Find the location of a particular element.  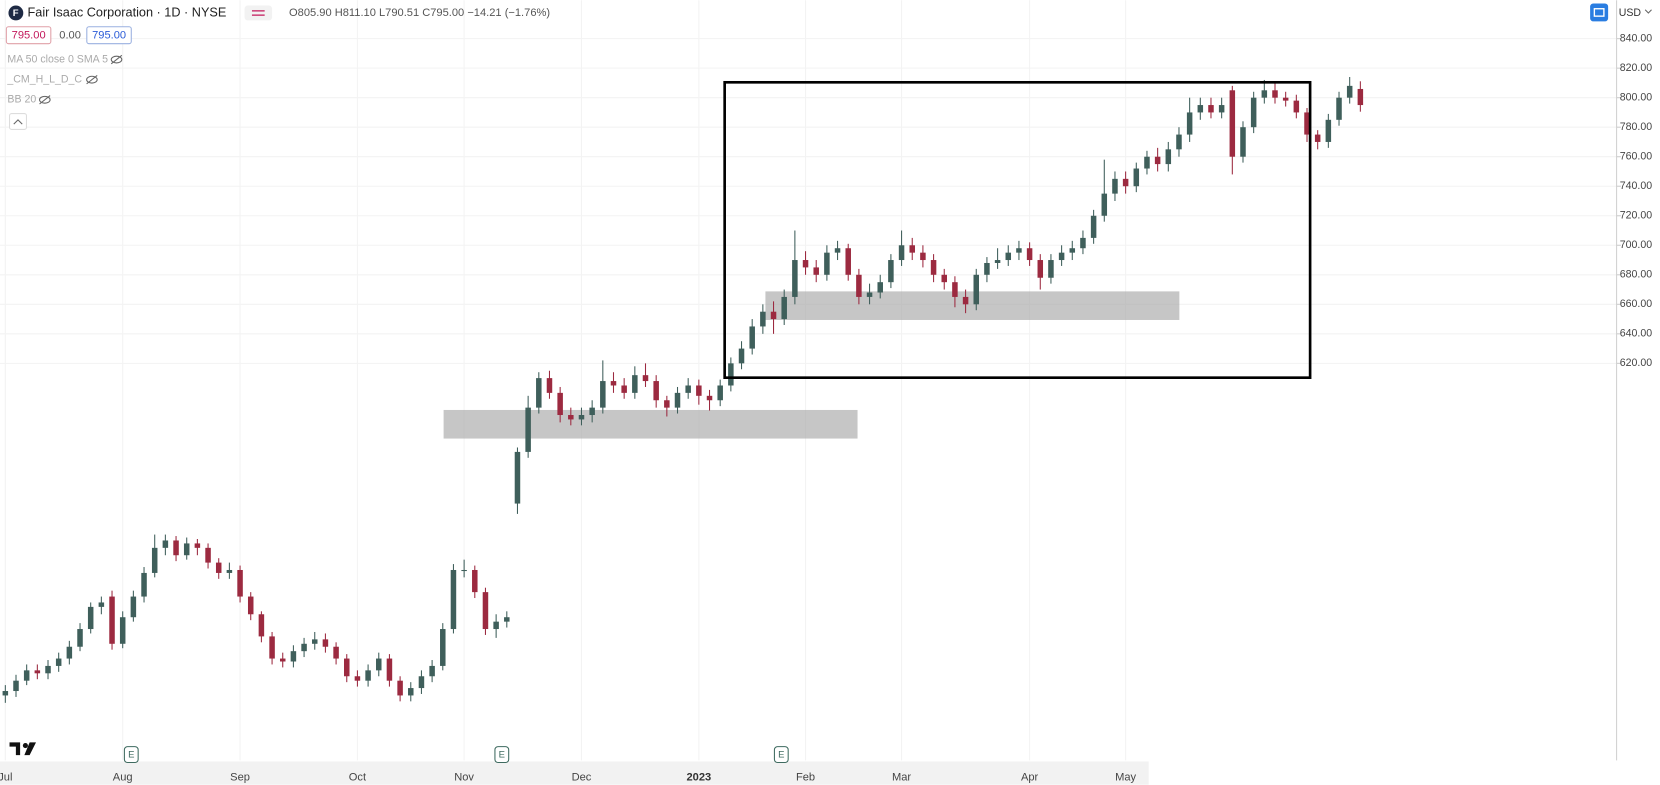

y-tick-label: 800.00 is located at coordinates (1636, 97).